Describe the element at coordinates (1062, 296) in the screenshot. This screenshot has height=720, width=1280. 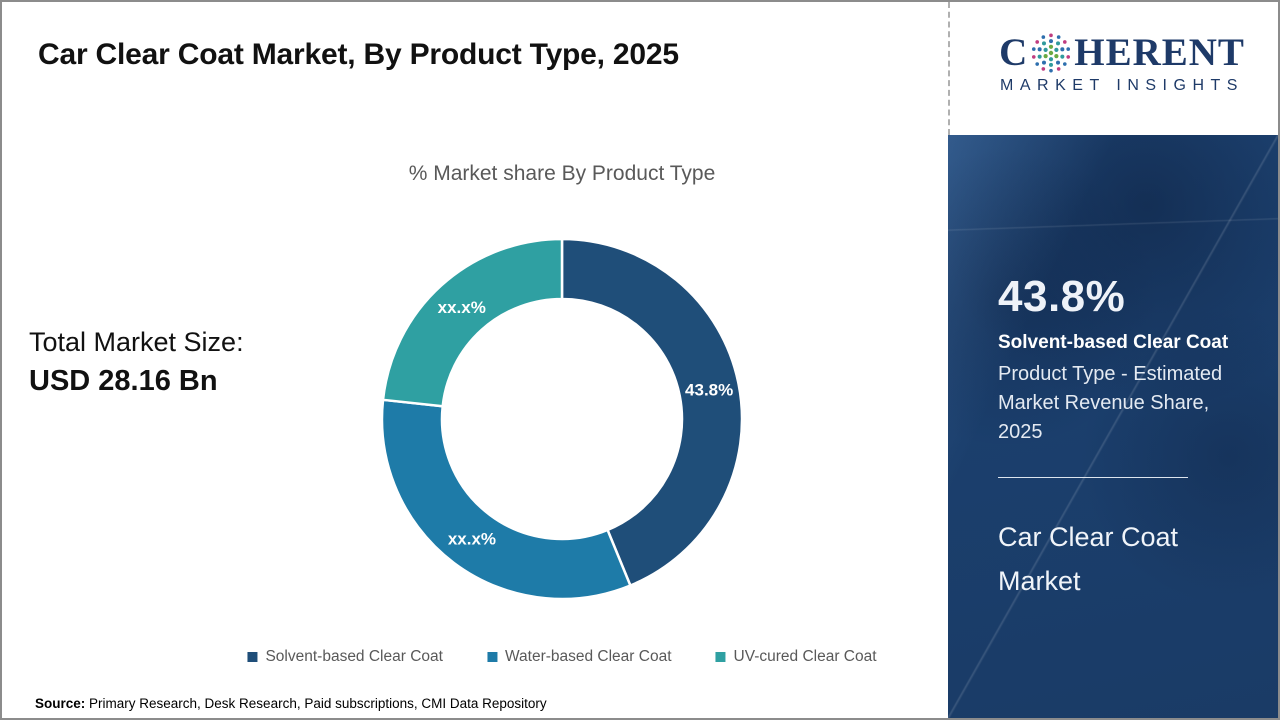
I see `sidebar-stat-value: 43.8%` at that location.